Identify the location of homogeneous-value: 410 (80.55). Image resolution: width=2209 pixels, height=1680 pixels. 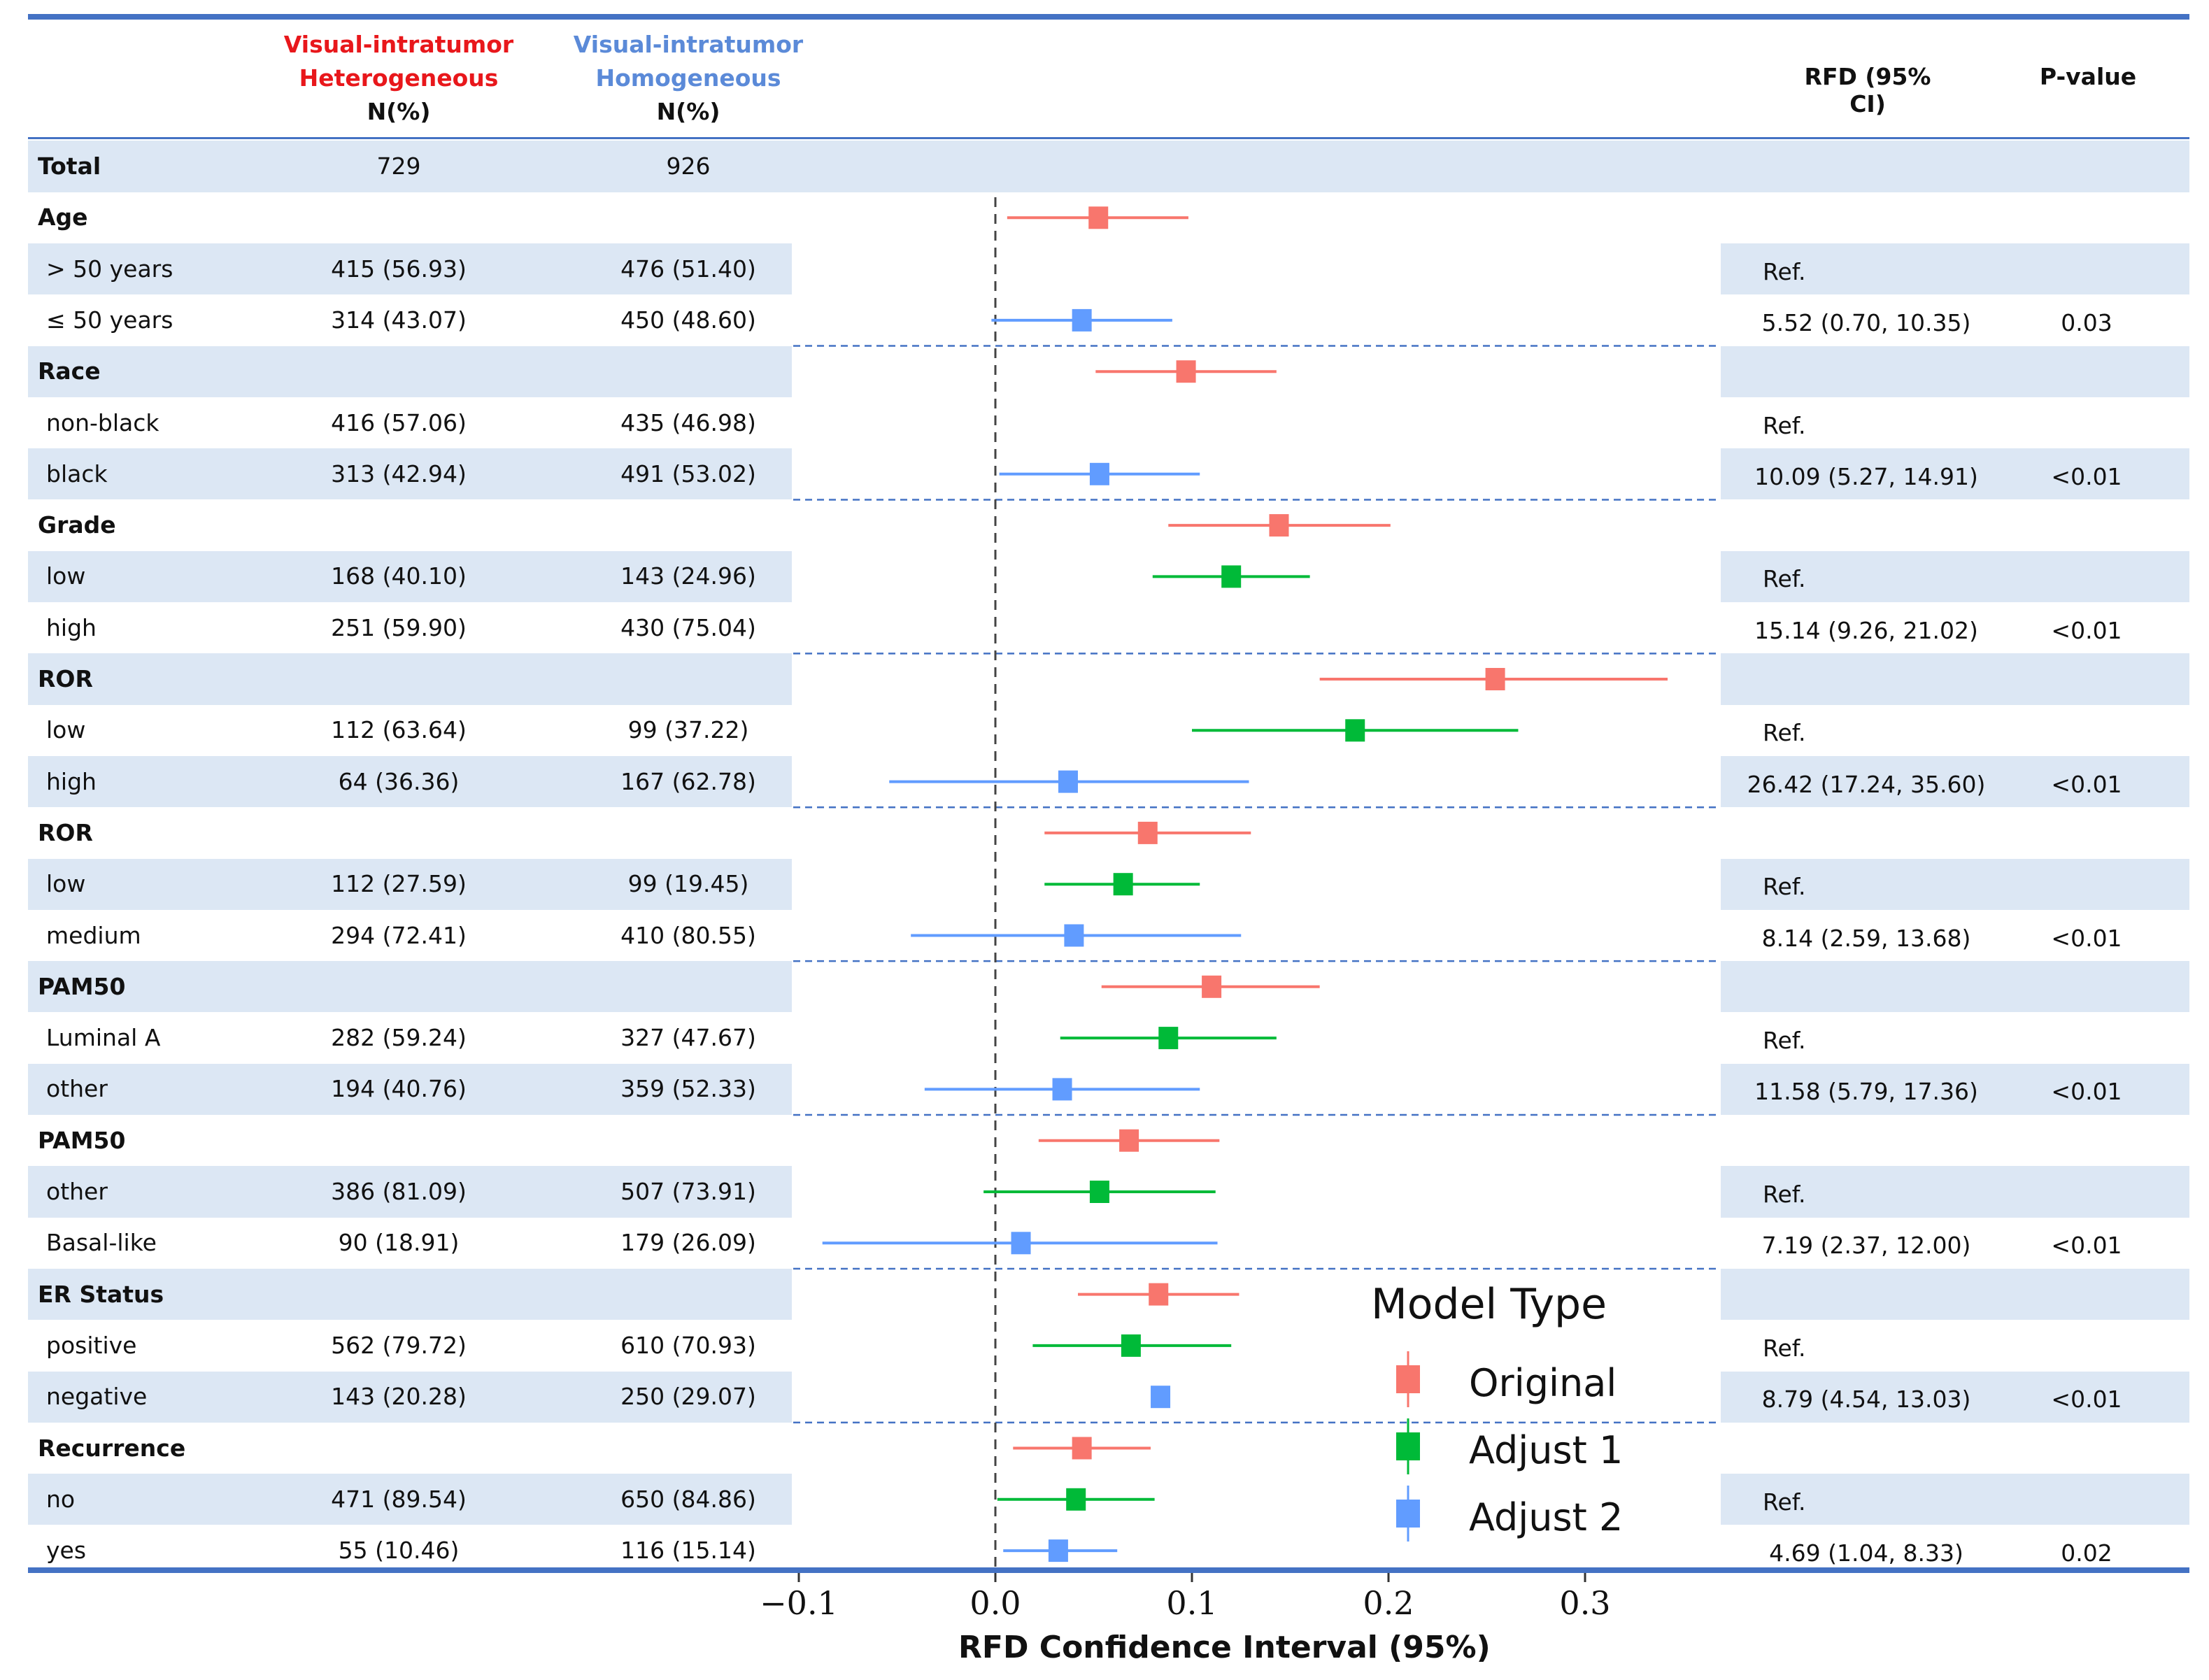
(688, 935).